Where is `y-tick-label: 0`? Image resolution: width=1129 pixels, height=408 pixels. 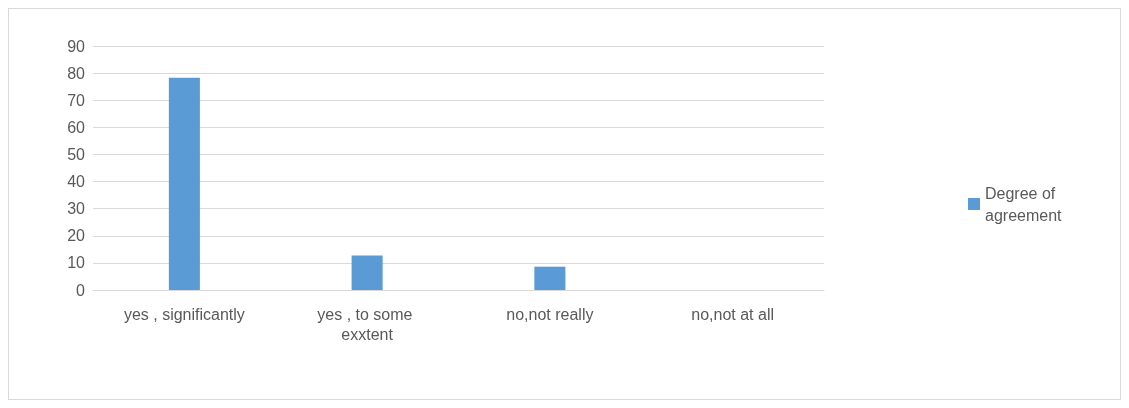 y-tick-label: 0 is located at coordinates (81, 290).